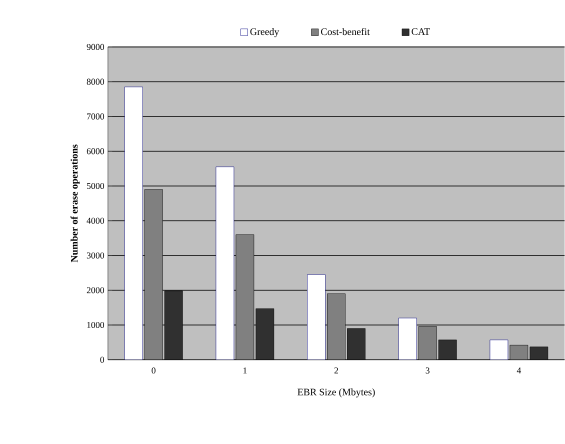 The image size is (565, 444). What do you see at coordinates (95, 47) in the screenshot?
I see `y-tick-label: 9000` at bounding box center [95, 47].